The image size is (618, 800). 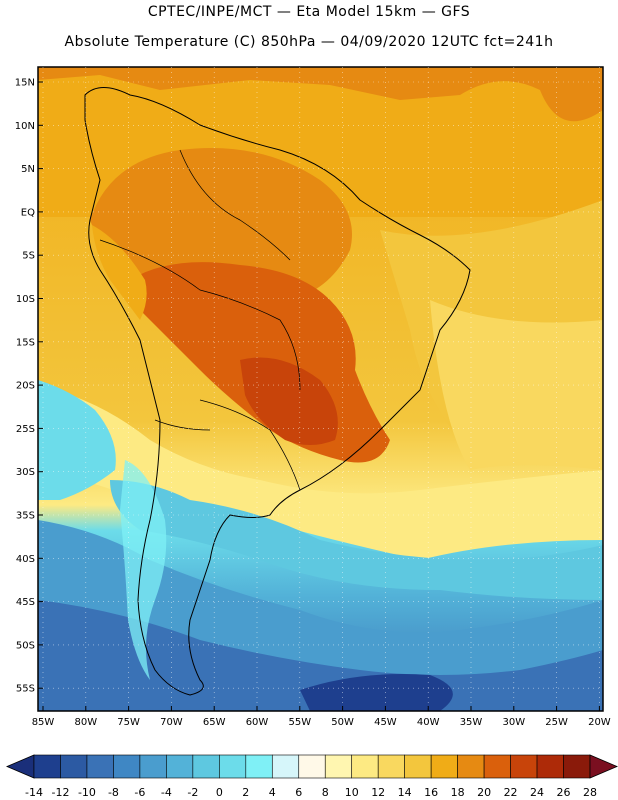 I want to click on lon-label: 65W, so click(x=214, y=722).